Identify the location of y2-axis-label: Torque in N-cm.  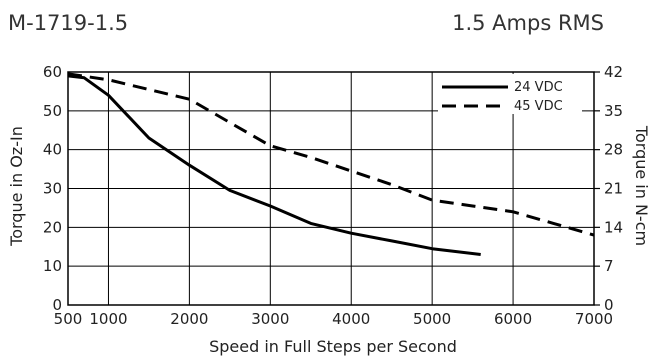
(641, 185).